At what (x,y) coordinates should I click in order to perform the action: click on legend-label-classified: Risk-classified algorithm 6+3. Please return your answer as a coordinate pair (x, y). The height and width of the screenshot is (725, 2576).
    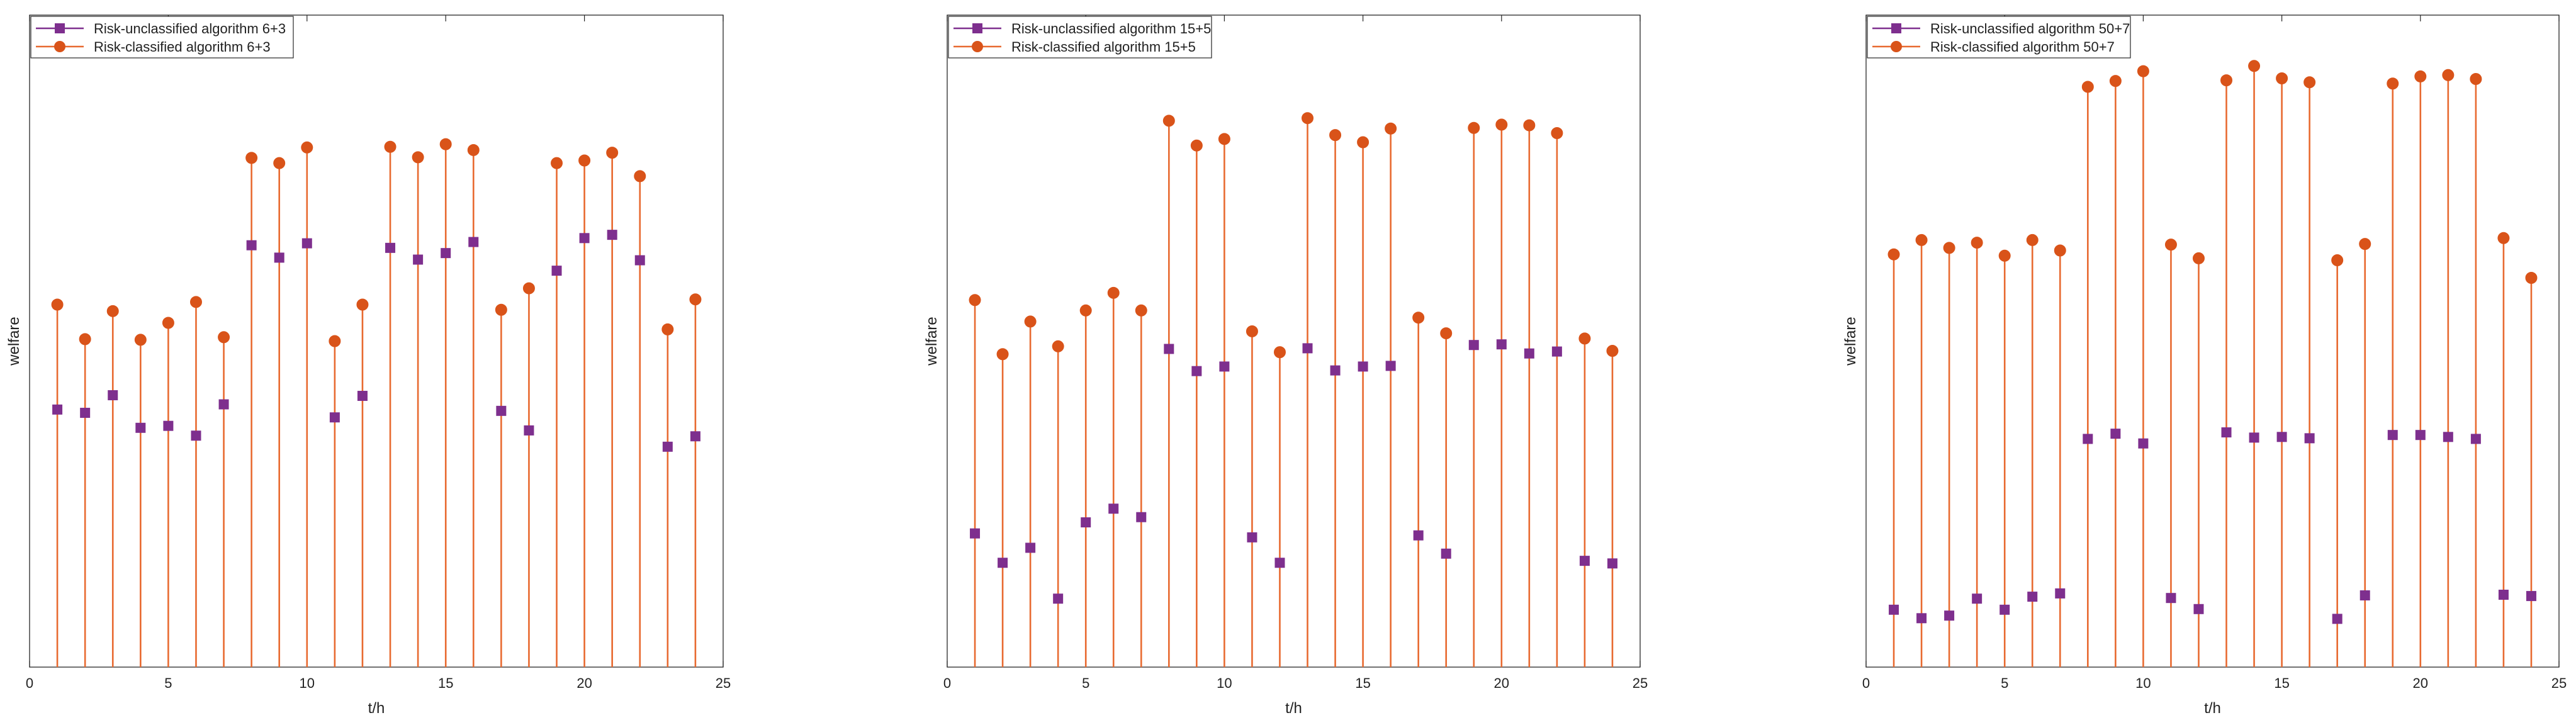
    Looking at the image, I should click on (182, 47).